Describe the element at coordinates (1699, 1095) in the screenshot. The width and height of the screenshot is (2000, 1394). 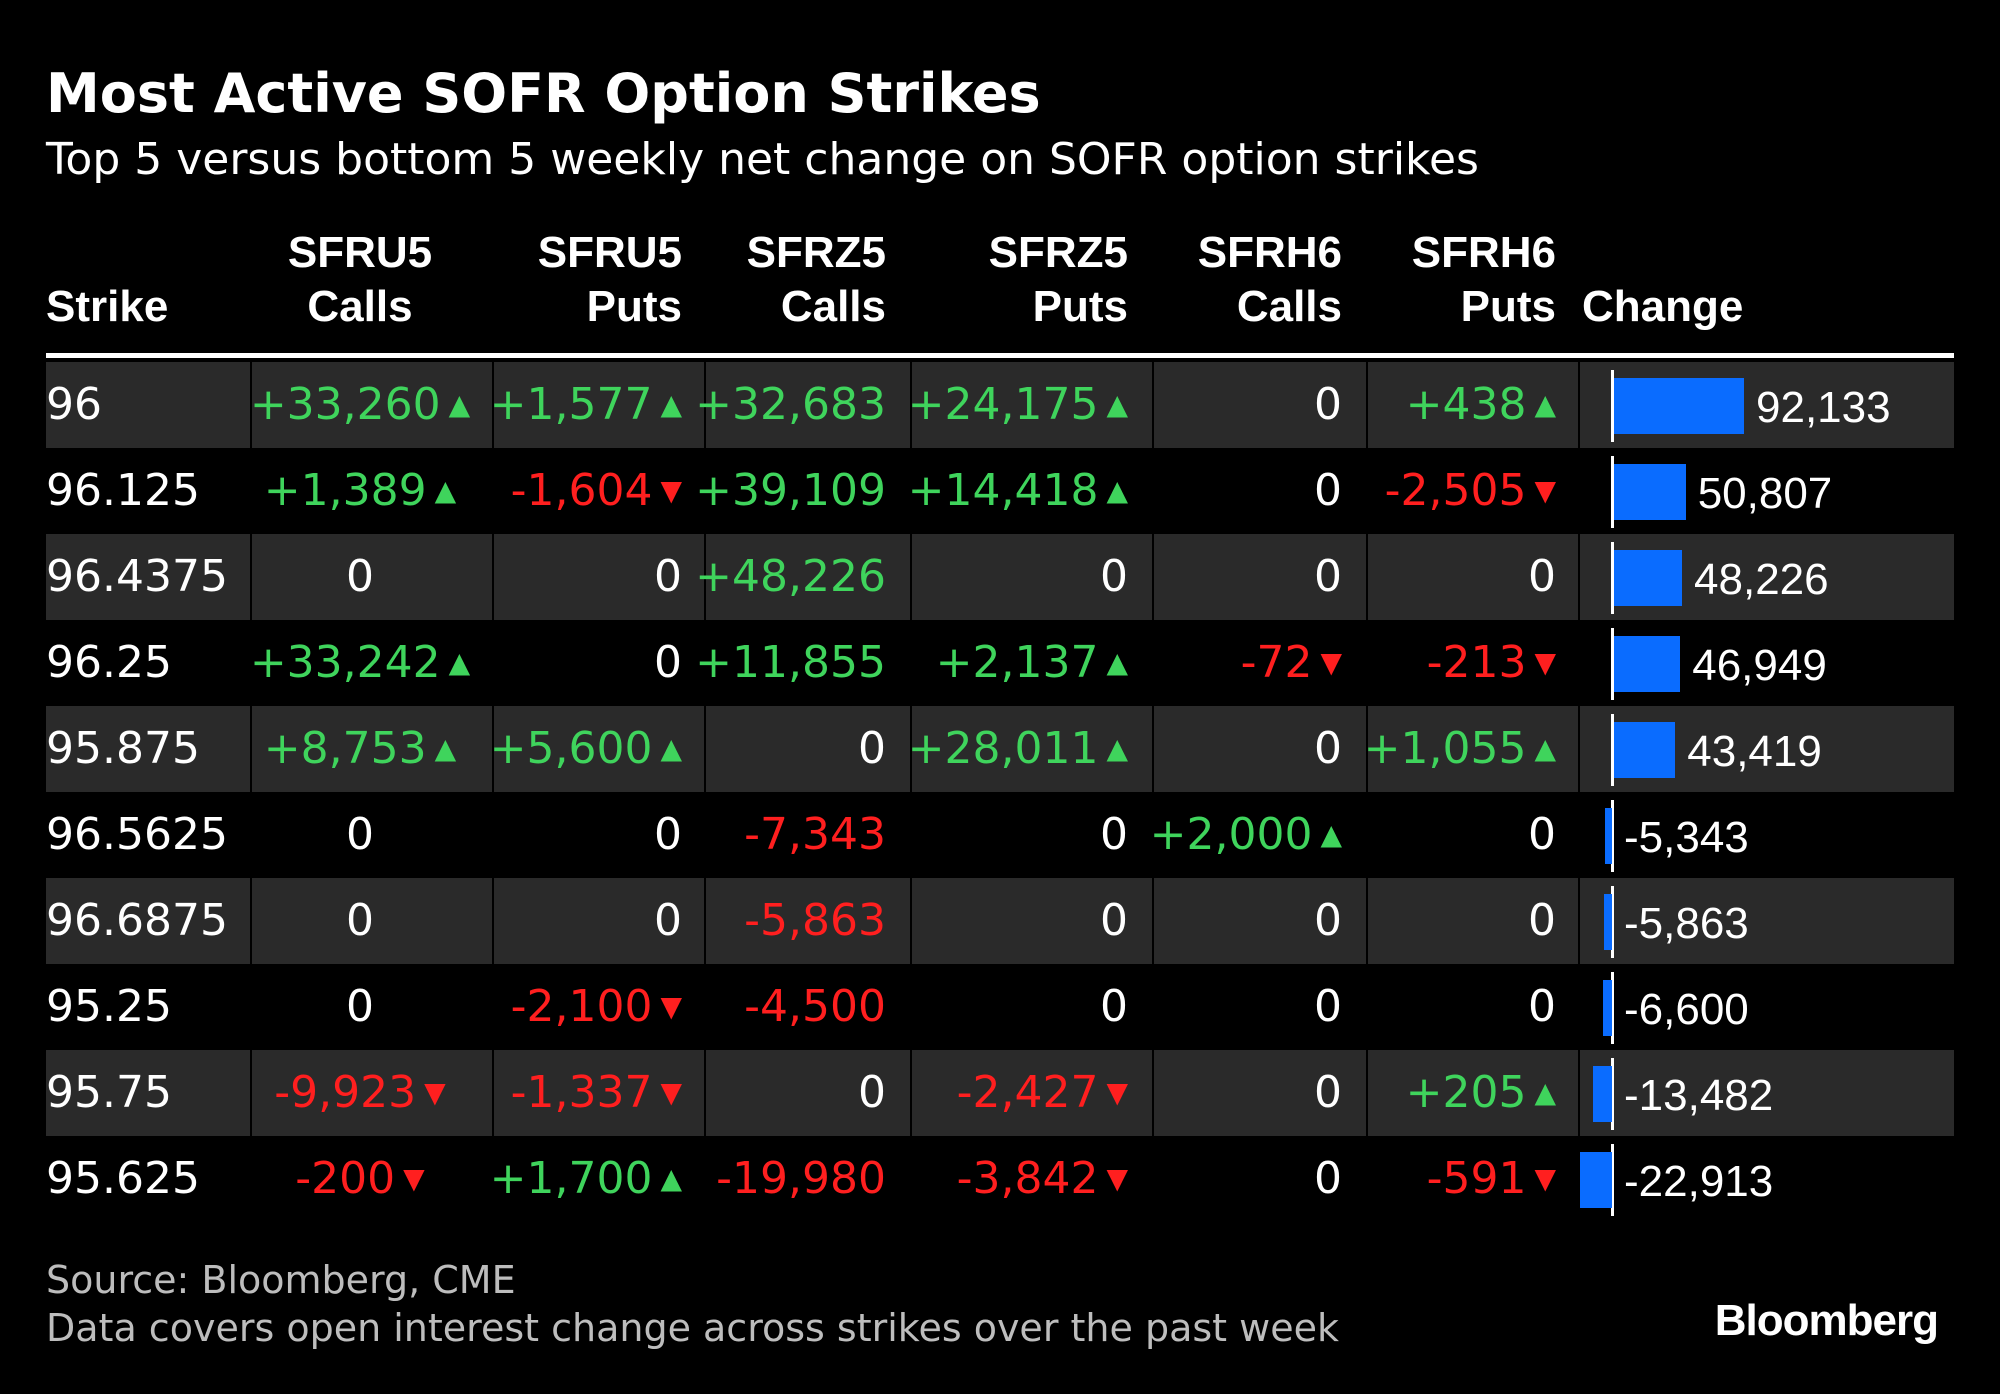
I see `change-label: -13,482` at that location.